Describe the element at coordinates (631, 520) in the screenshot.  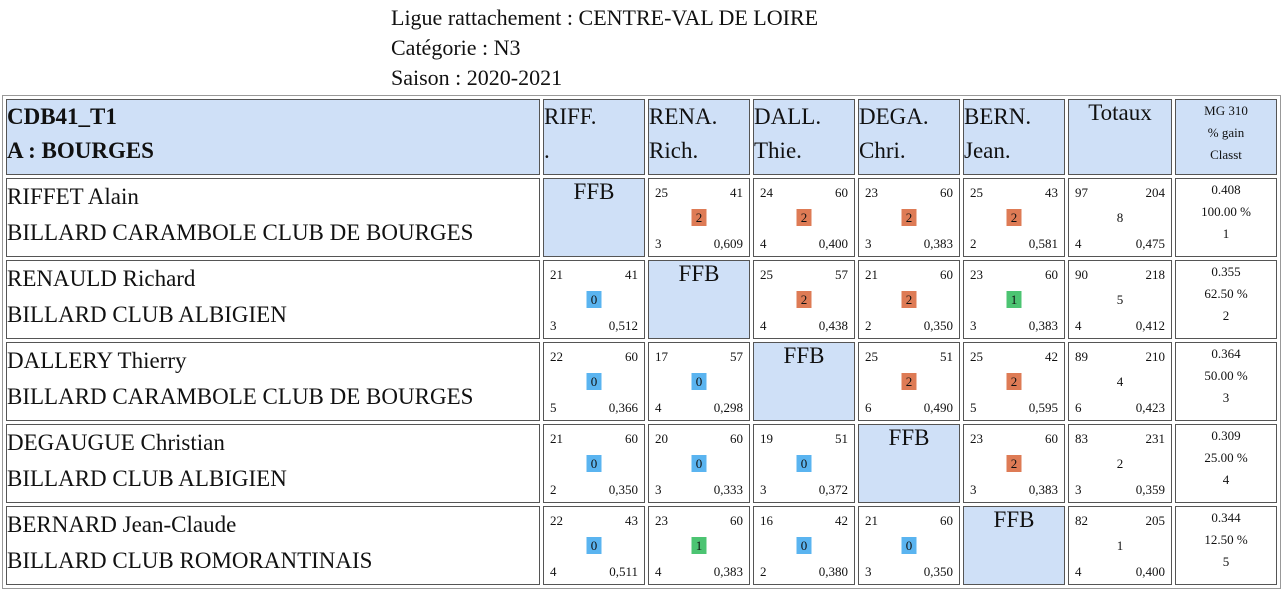
I see `match-reprises: 43` at that location.